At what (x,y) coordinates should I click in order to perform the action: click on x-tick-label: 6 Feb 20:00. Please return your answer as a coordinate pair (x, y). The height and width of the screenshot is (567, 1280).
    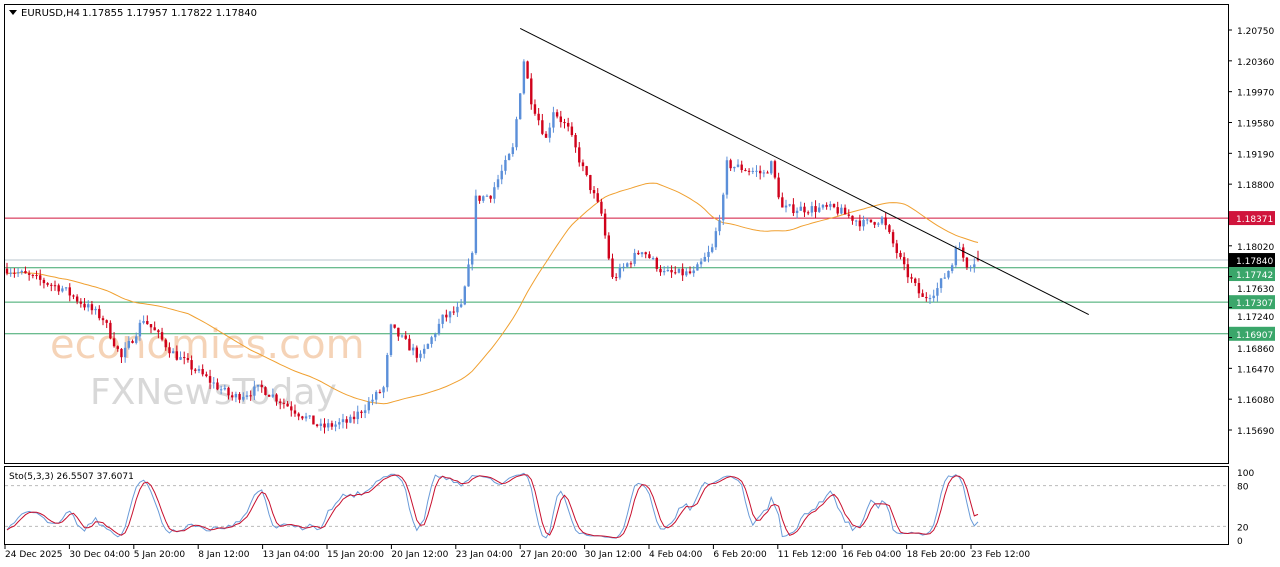
    Looking at the image, I should click on (740, 555).